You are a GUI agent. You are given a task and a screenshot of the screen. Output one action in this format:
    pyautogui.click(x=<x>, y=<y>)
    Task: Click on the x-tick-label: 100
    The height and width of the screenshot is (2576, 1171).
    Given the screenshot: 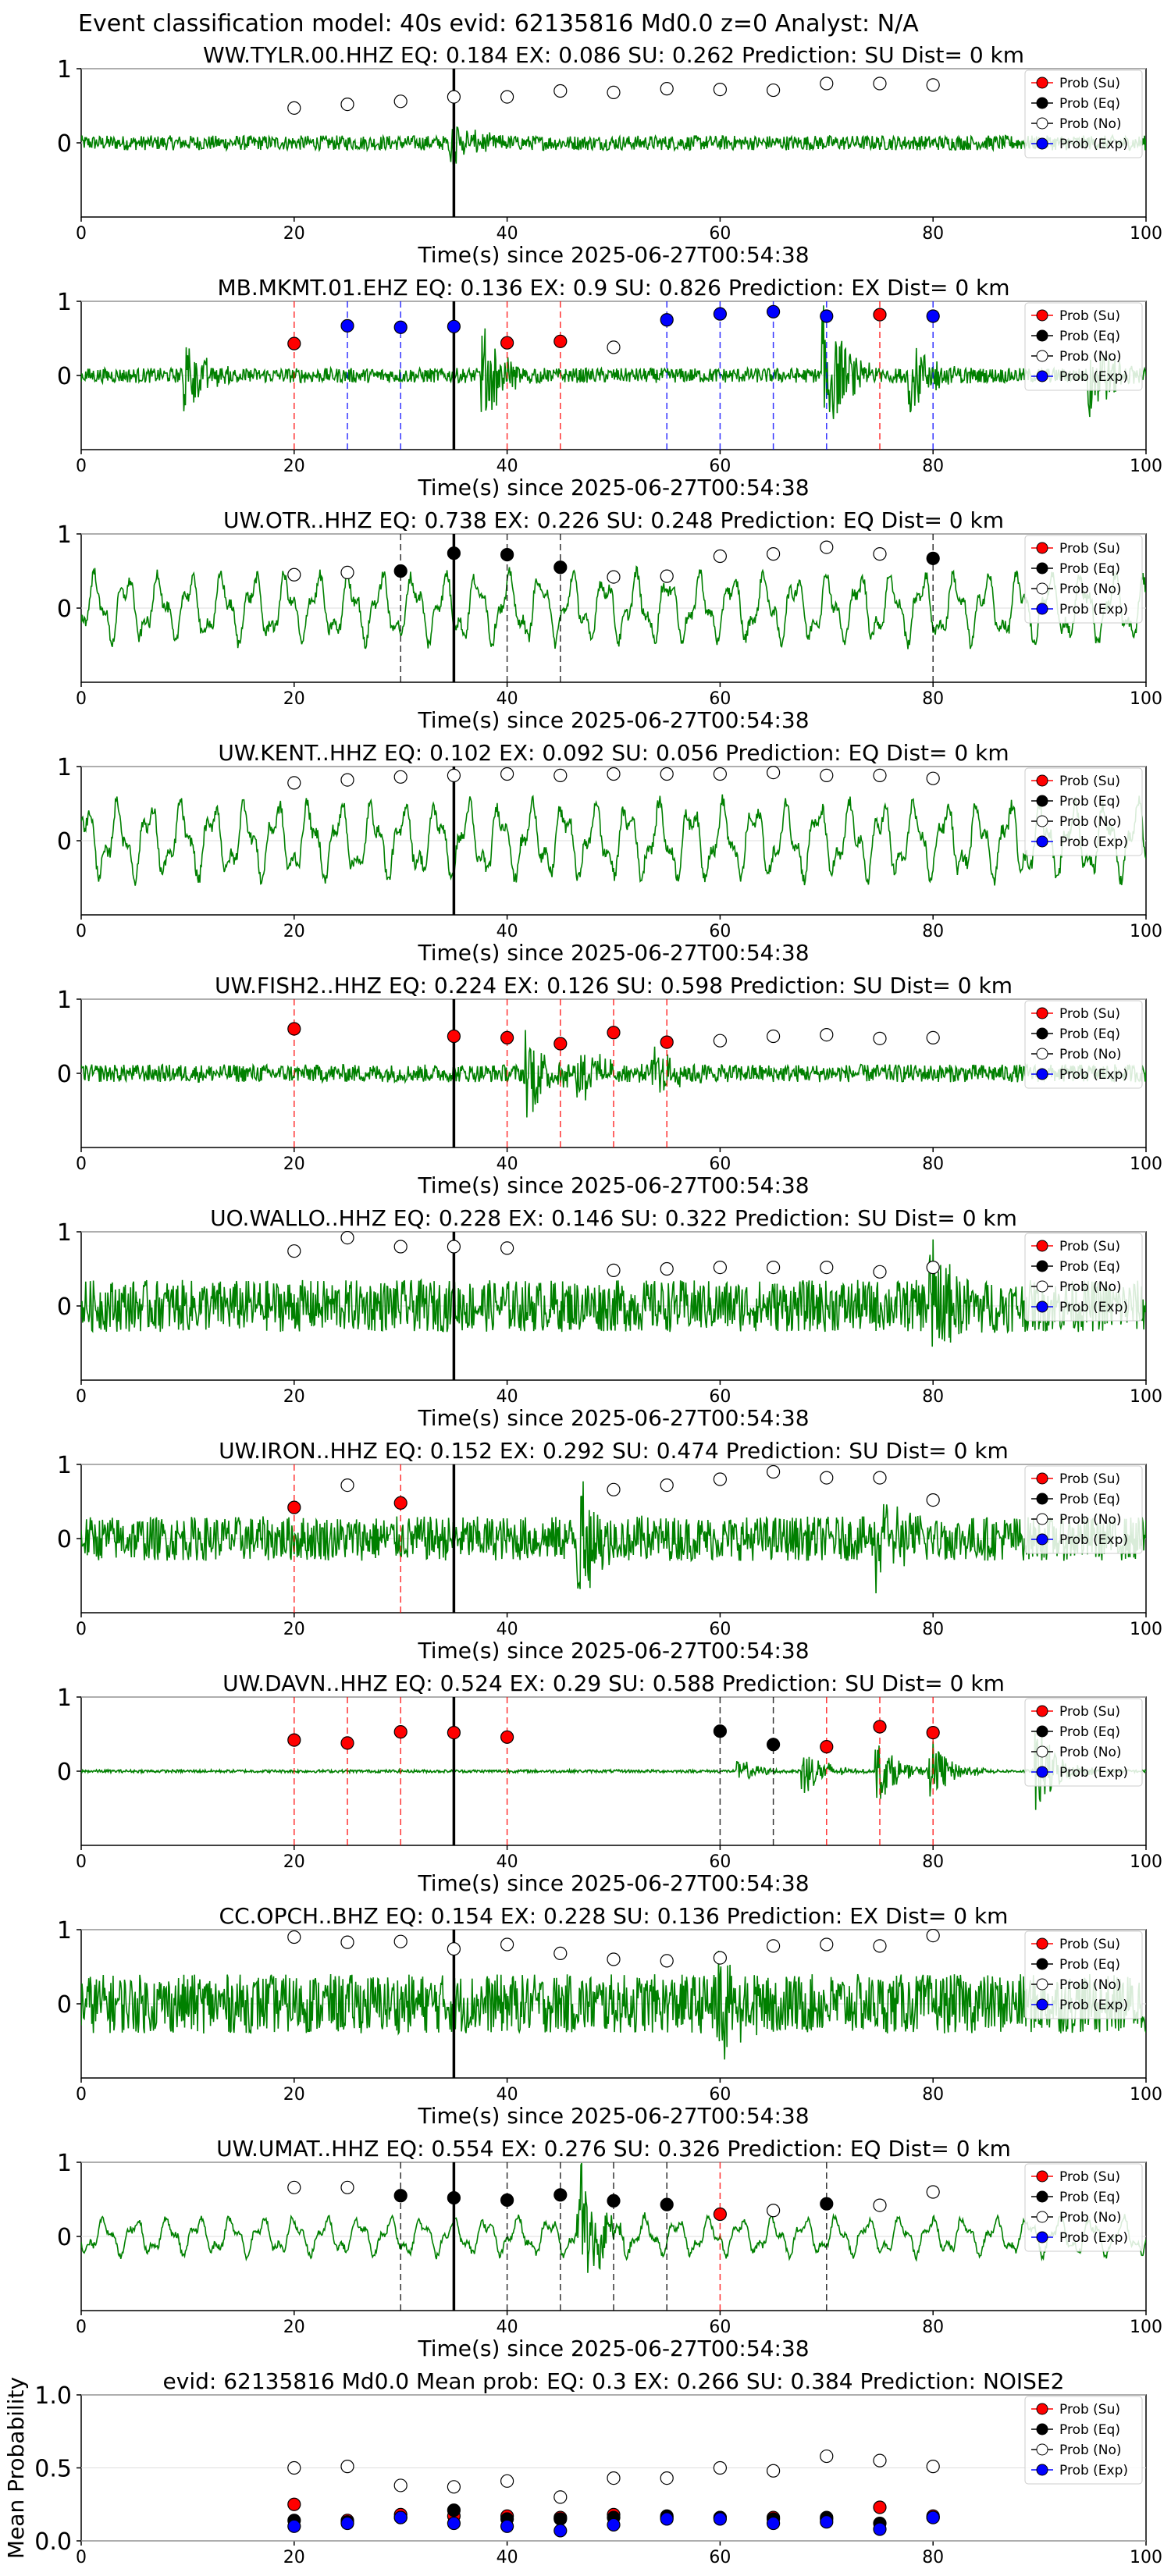 What is the action you would take?
    pyautogui.click(x=1146, y=466)
    